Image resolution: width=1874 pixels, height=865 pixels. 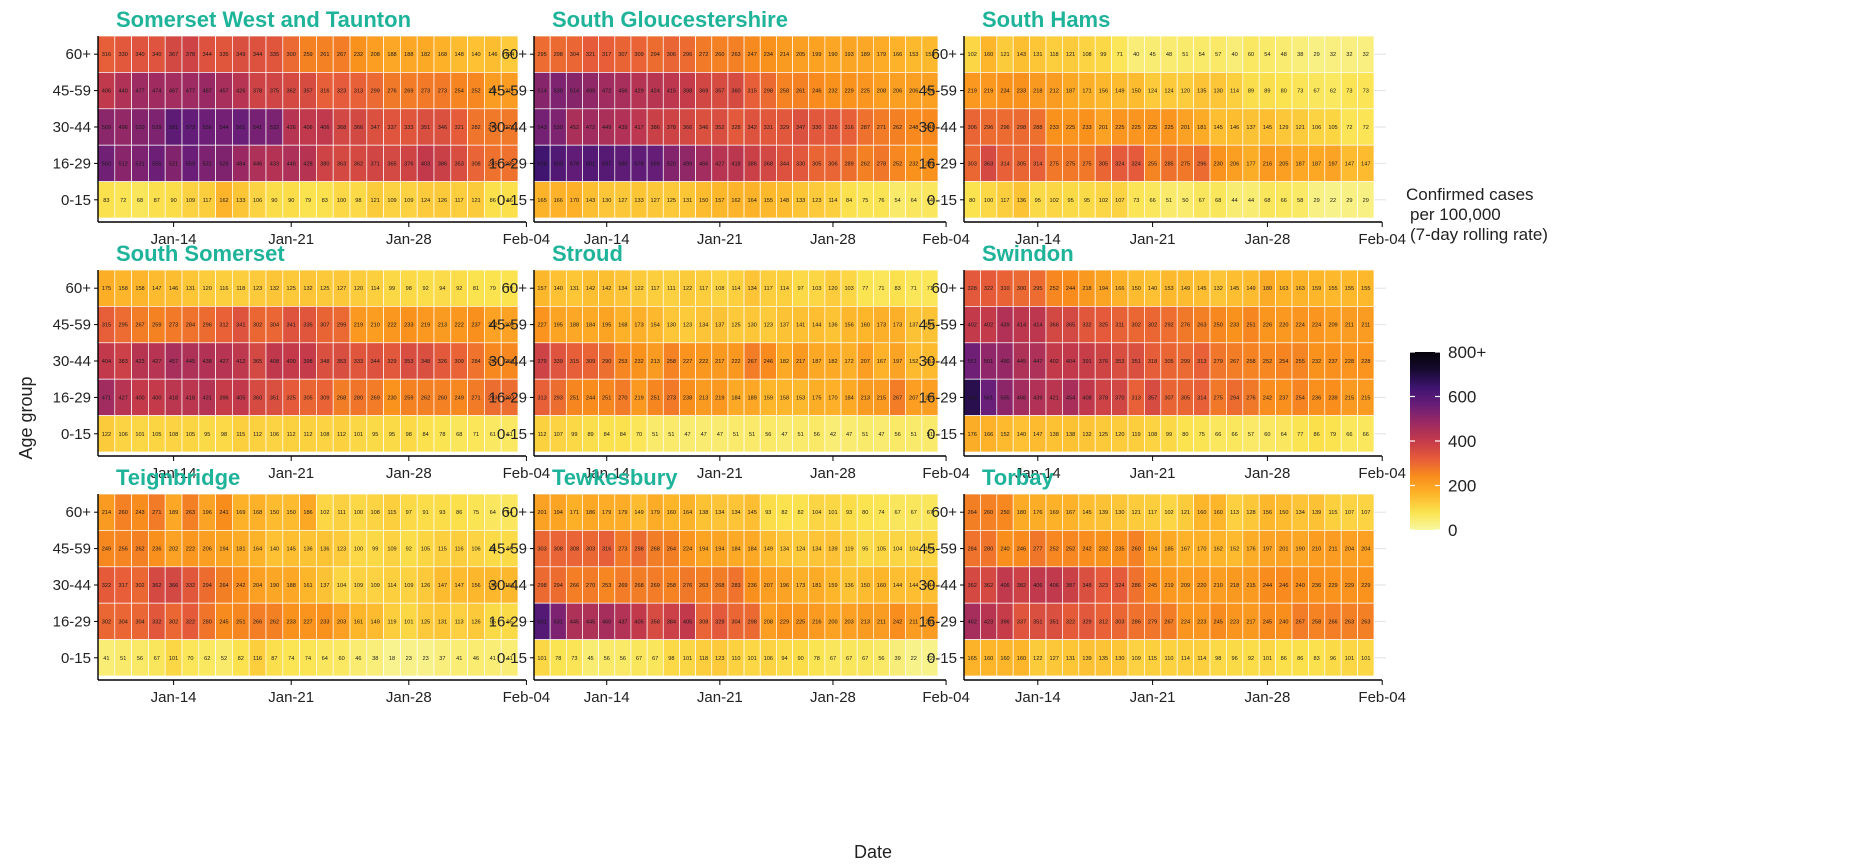 What do you see at coordinates (736, 289) in the screenshot?
I see `cell-value-label: 114` at bounding box center [736, 289].